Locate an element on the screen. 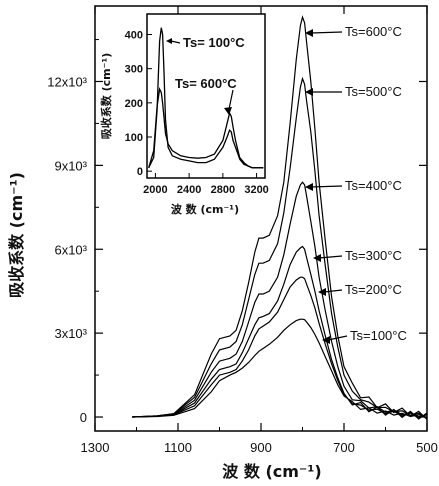 The image size is (439, 486). inset-y-ticks: 0 100 200 300 400 is located at coordinates (138, 104).